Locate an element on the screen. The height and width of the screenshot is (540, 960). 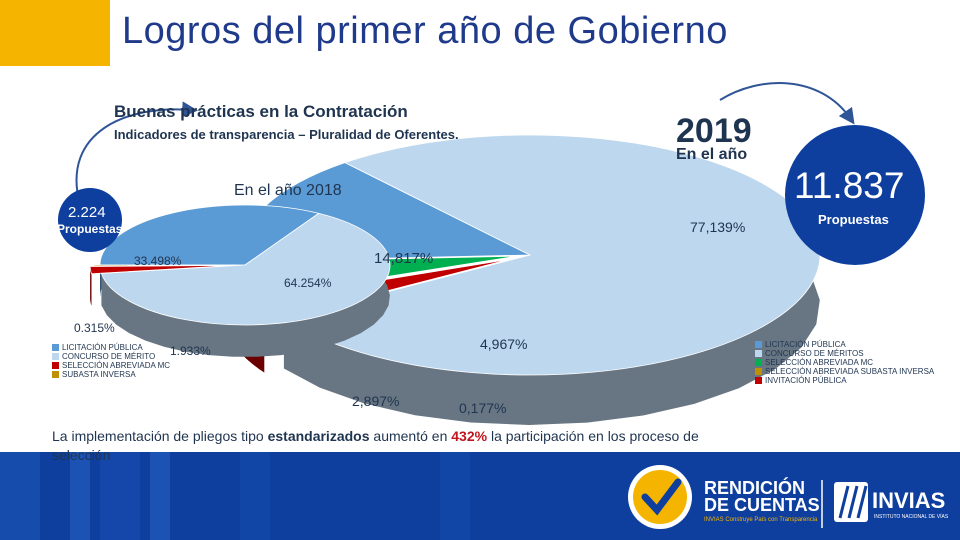
legend-item: INVITACIÓN PÚBLICA is located at coordinates (844, 380).